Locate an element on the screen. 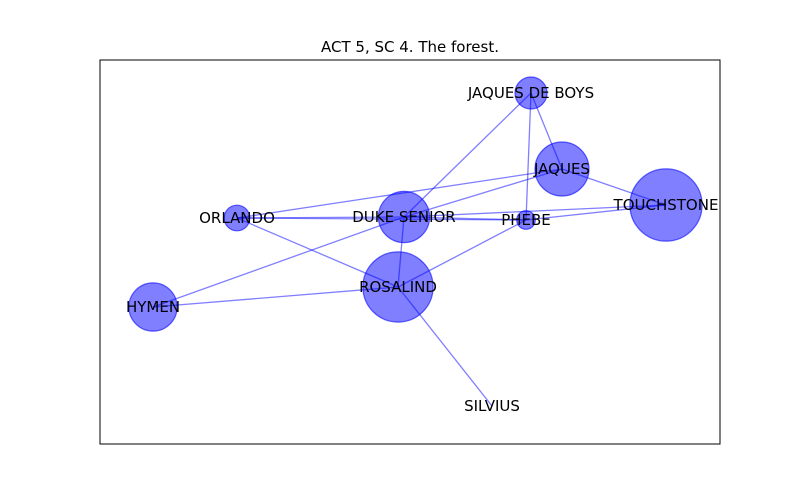 This screenshot has width=800, height=500. node-label-silvius: SILVIUS is located at coordinates (492, 406).